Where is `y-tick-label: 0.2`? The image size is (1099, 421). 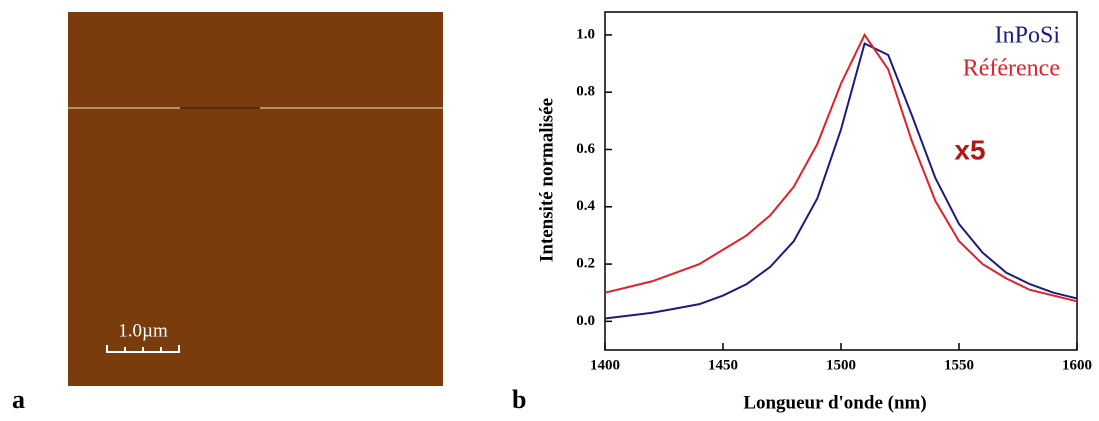 y-tick-label: 0.2 is located at coordinates (585, 264).